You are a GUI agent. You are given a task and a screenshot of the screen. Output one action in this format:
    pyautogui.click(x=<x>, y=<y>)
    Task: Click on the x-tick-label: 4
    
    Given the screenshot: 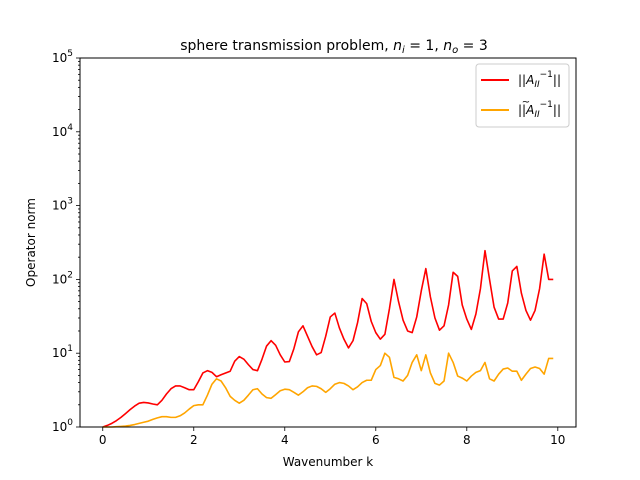 What is the action you would take?
    pyautogui.click(x=285, y=440)
    